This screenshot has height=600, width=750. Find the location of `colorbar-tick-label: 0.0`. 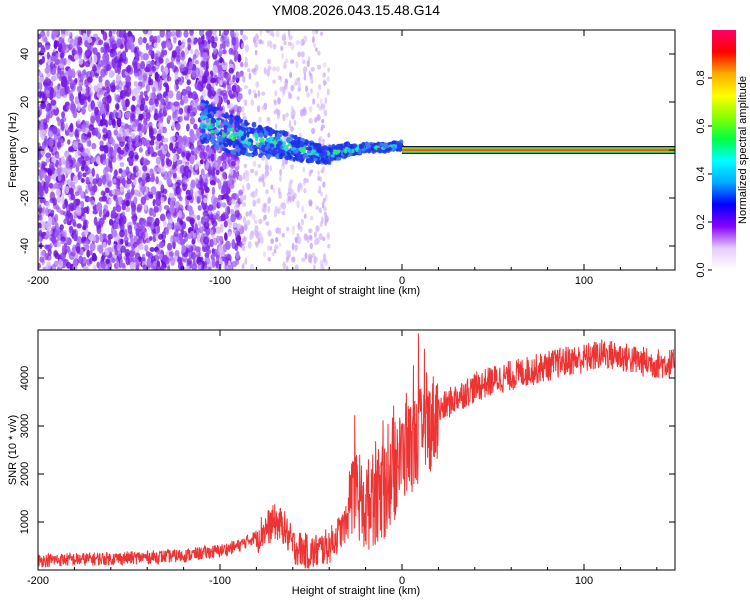

colorbar-tick-label: 0.0 is located at coordinates (701, 269).